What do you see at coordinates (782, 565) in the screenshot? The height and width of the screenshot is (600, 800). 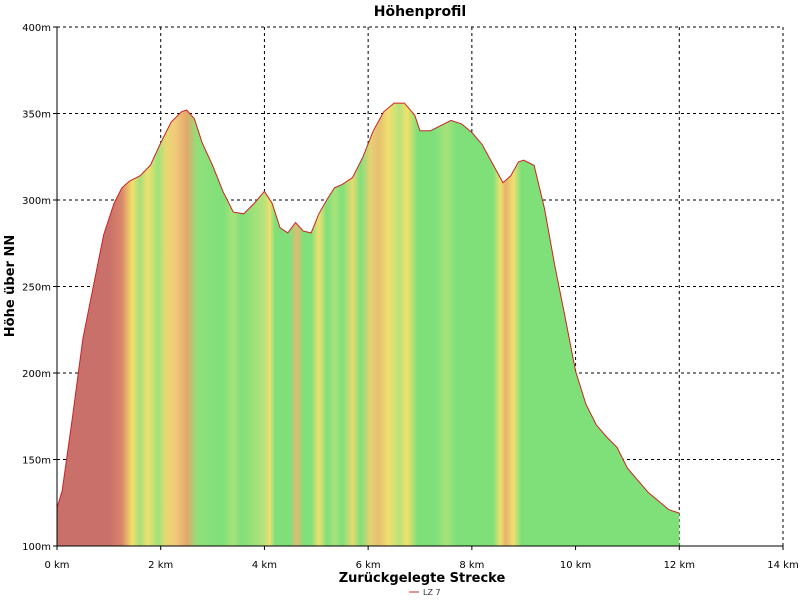 I see `x-tick-label: 14 km` at bounding box center [782, 565].